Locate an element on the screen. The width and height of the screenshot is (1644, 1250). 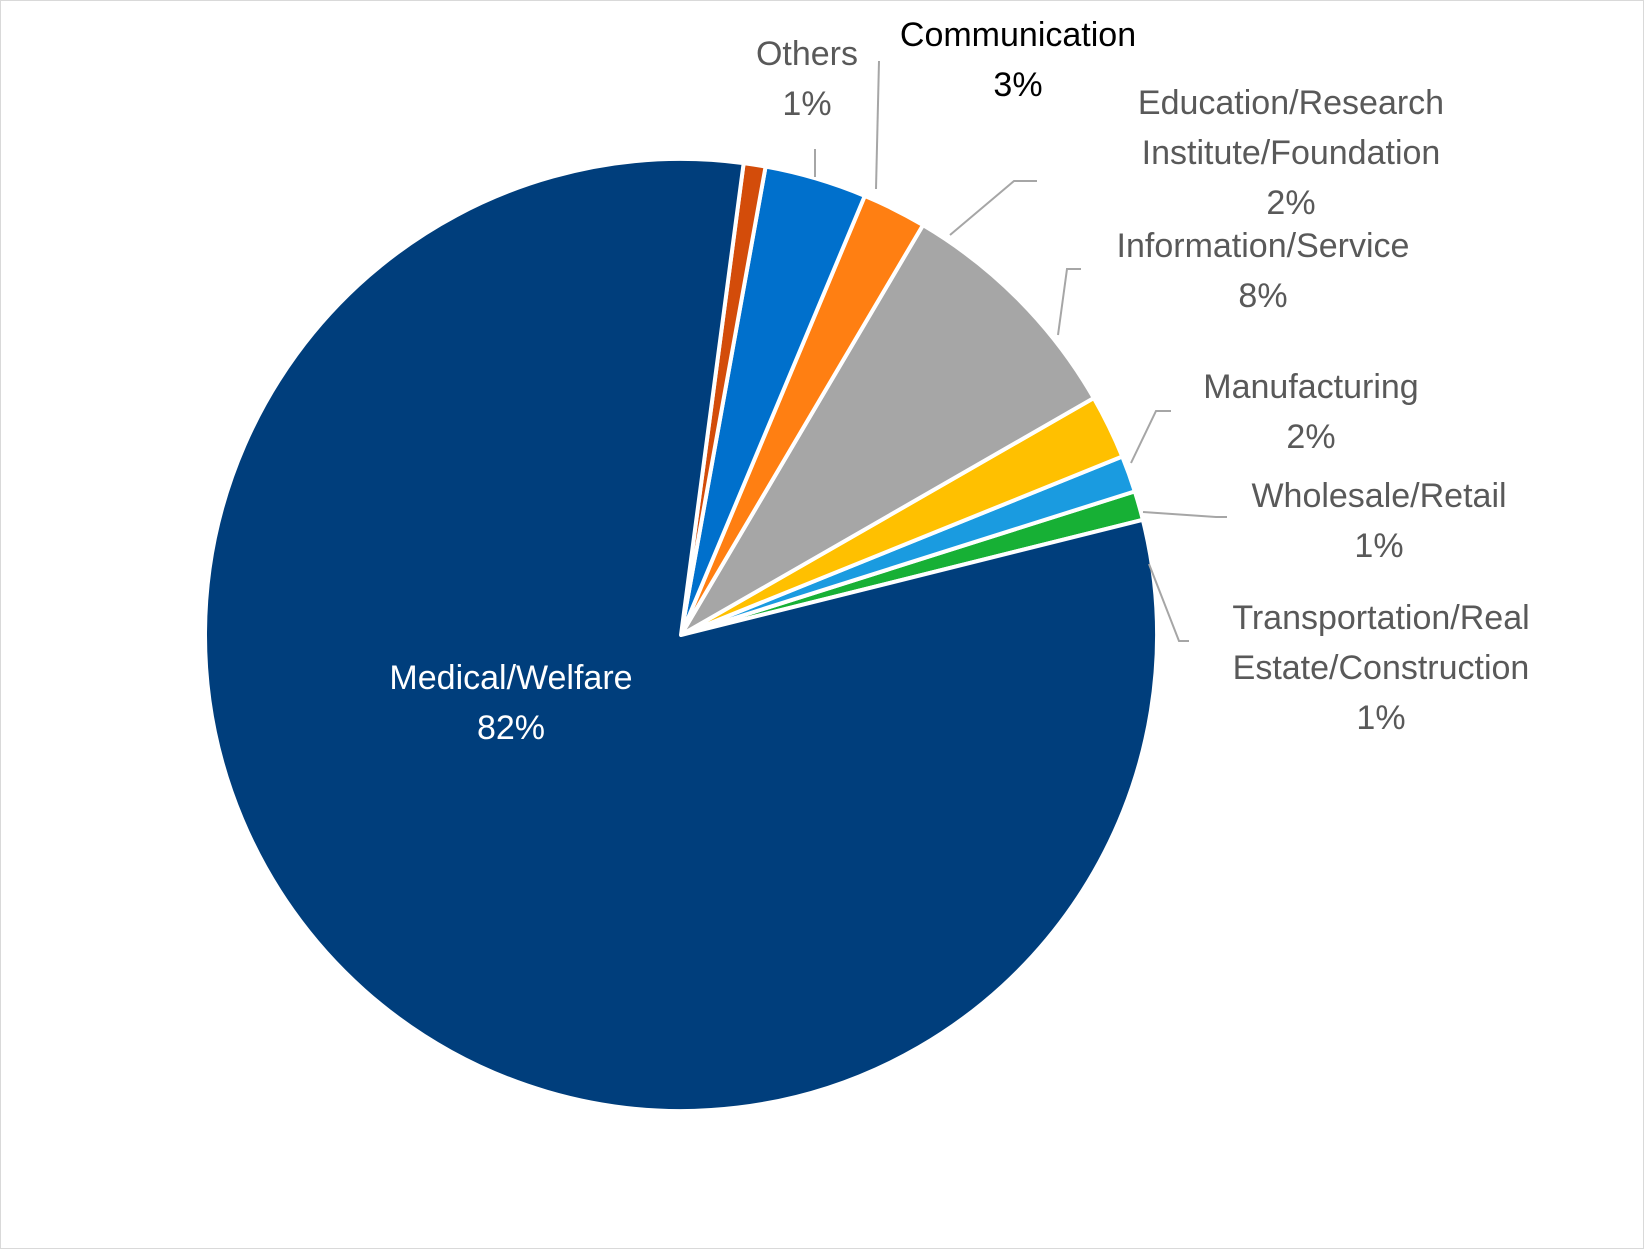
slice-label: Others 1% is located at coordinates (807, 79).